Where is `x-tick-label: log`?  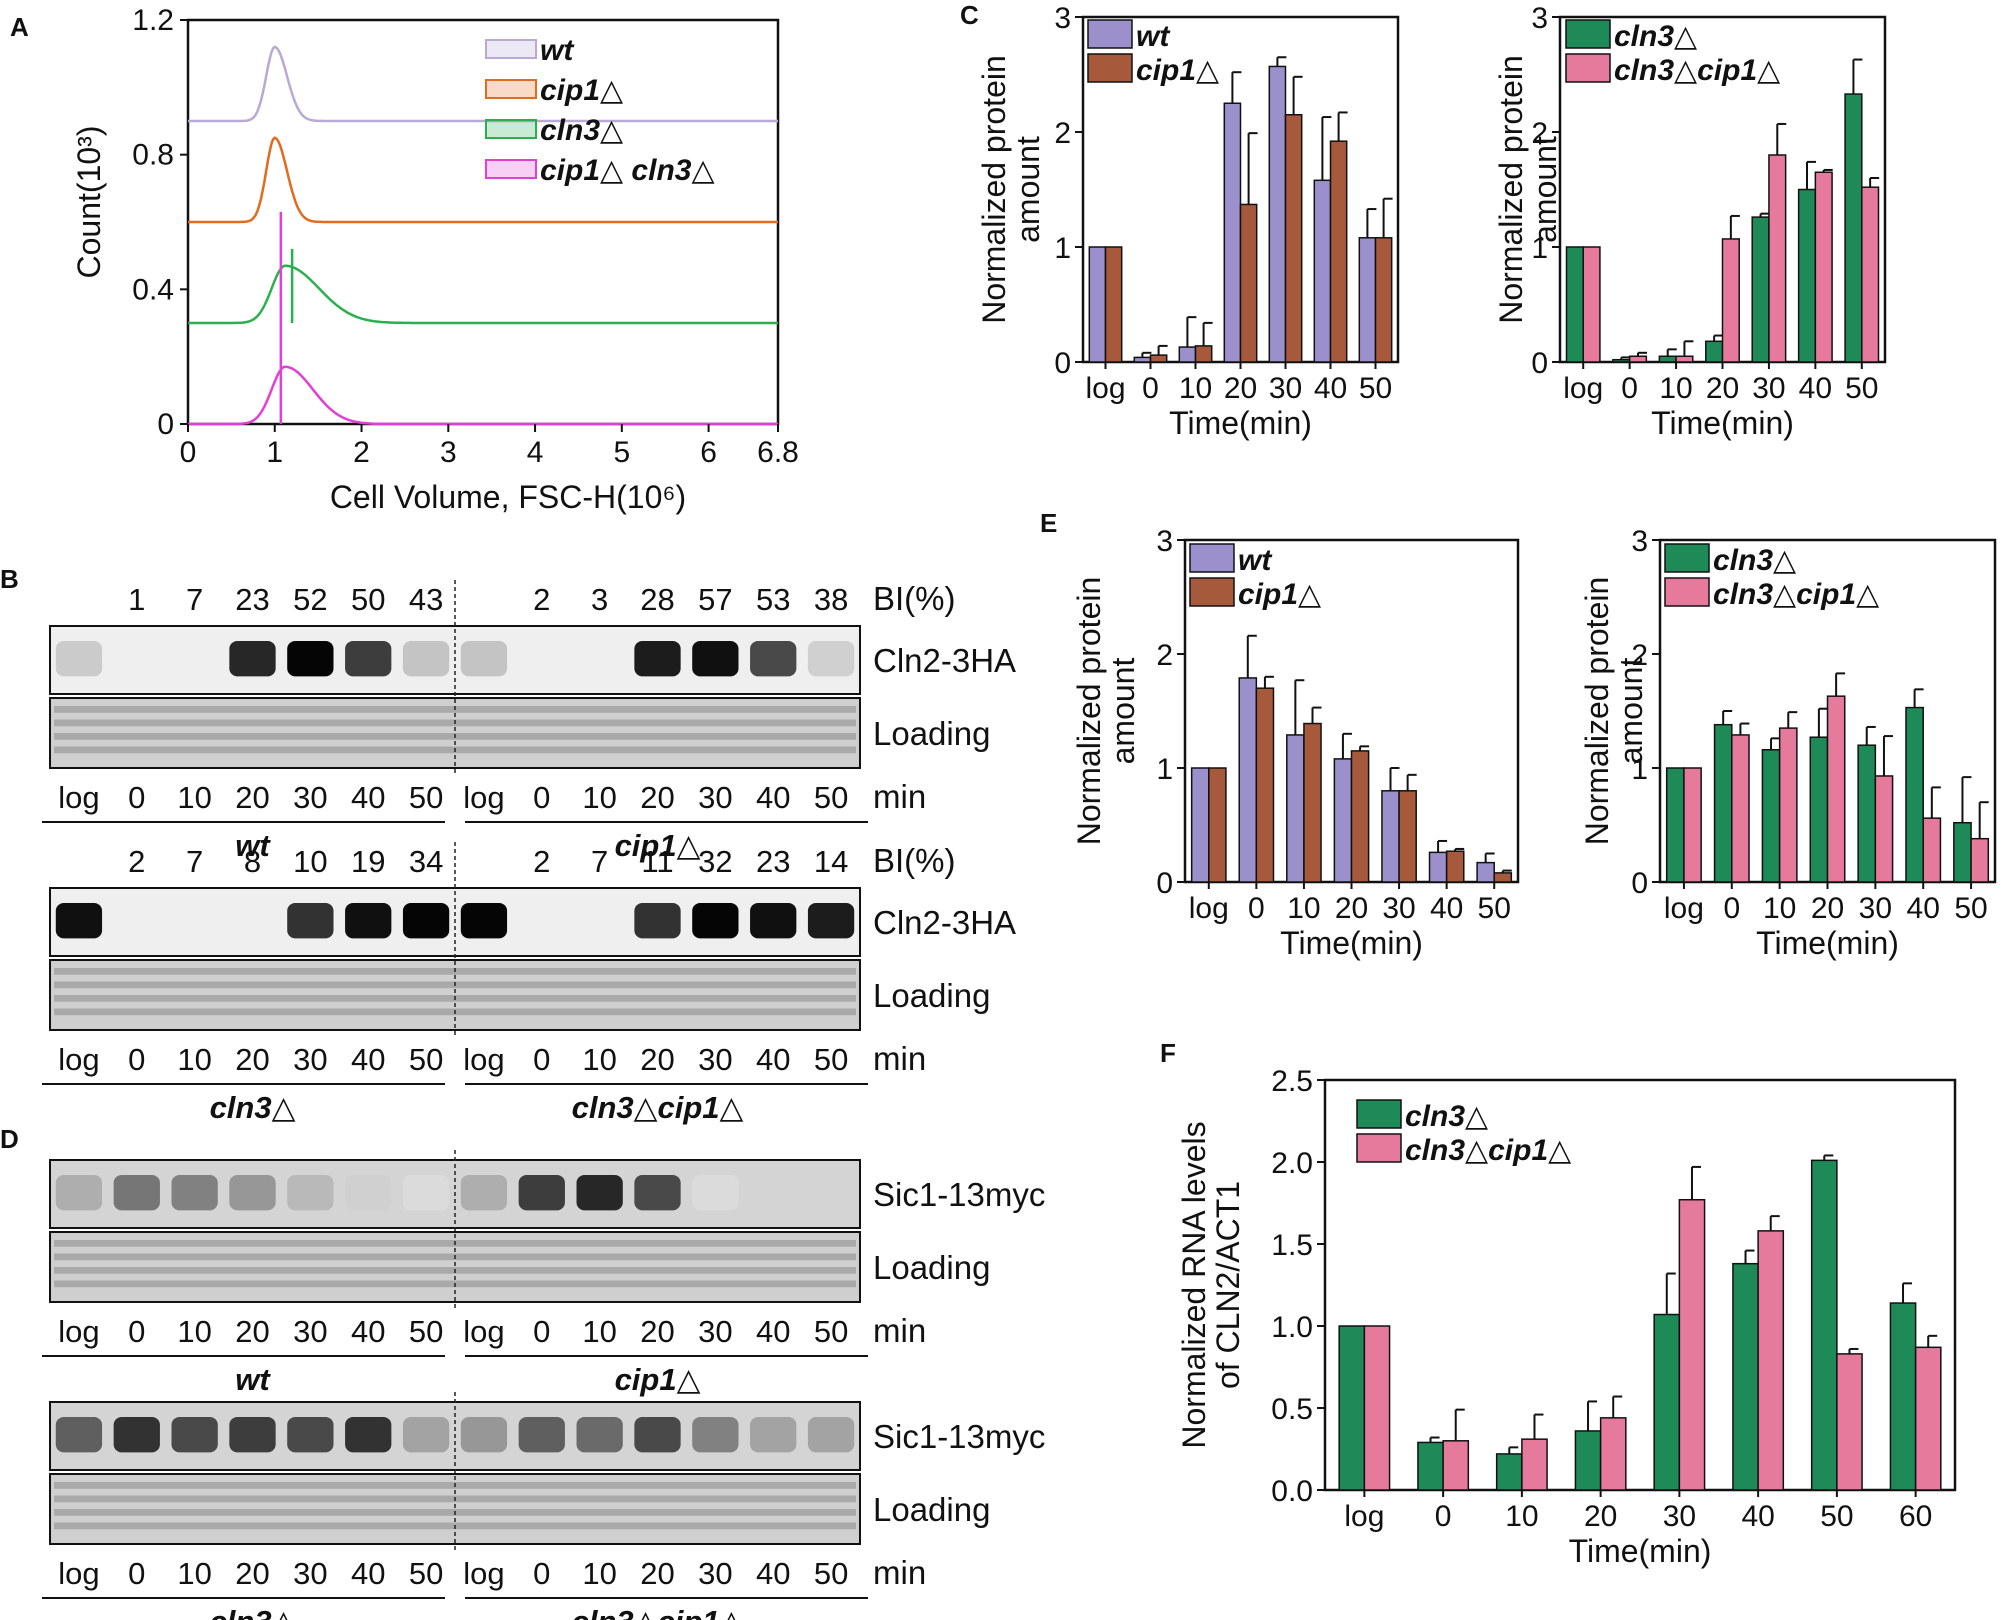
x-tick-label: log is located at coordinates (1209, 908).